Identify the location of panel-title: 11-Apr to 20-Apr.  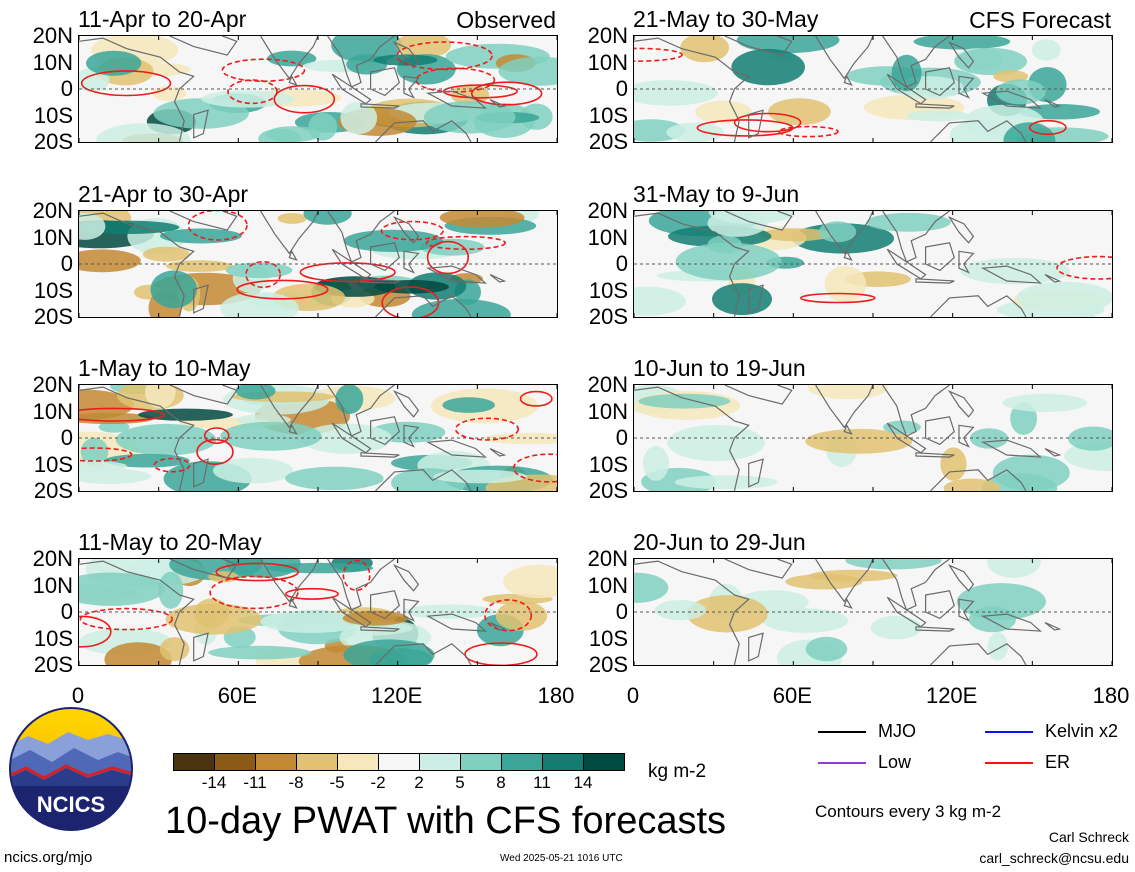
(162, 19).